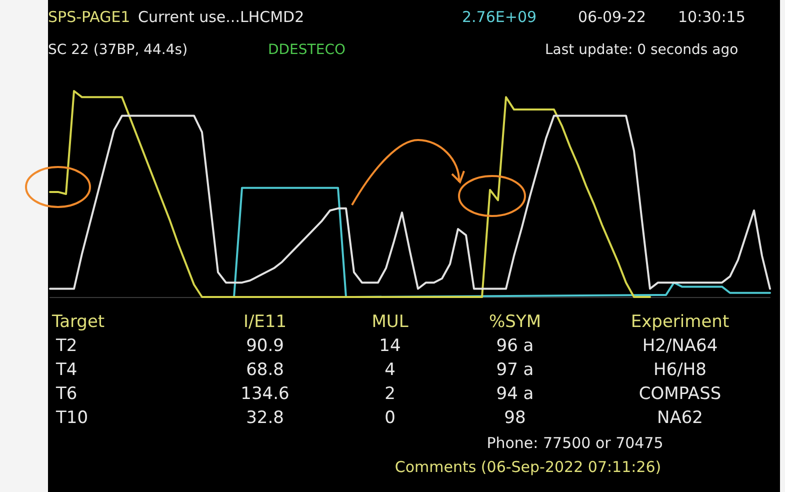  I want to click on text: Comments (06-Sep-2022 07:11:26), so click(528, 467).